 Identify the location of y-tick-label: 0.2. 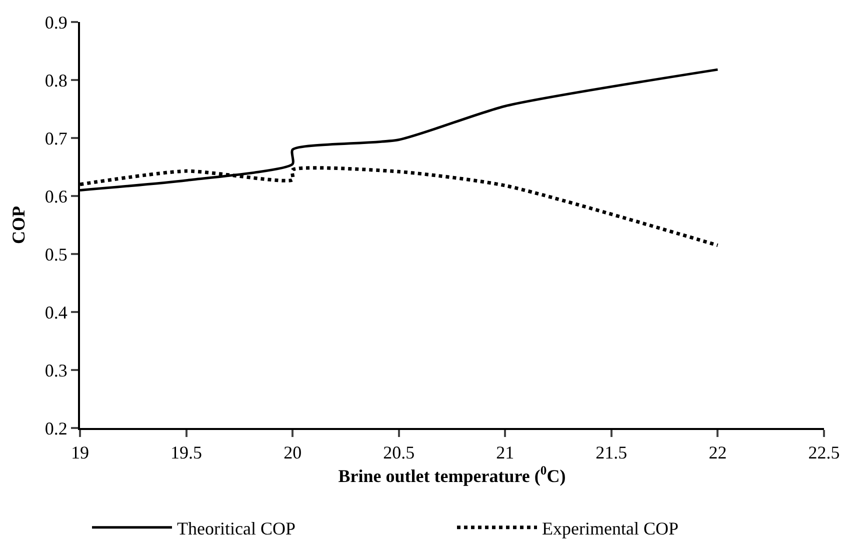
(56, 428).